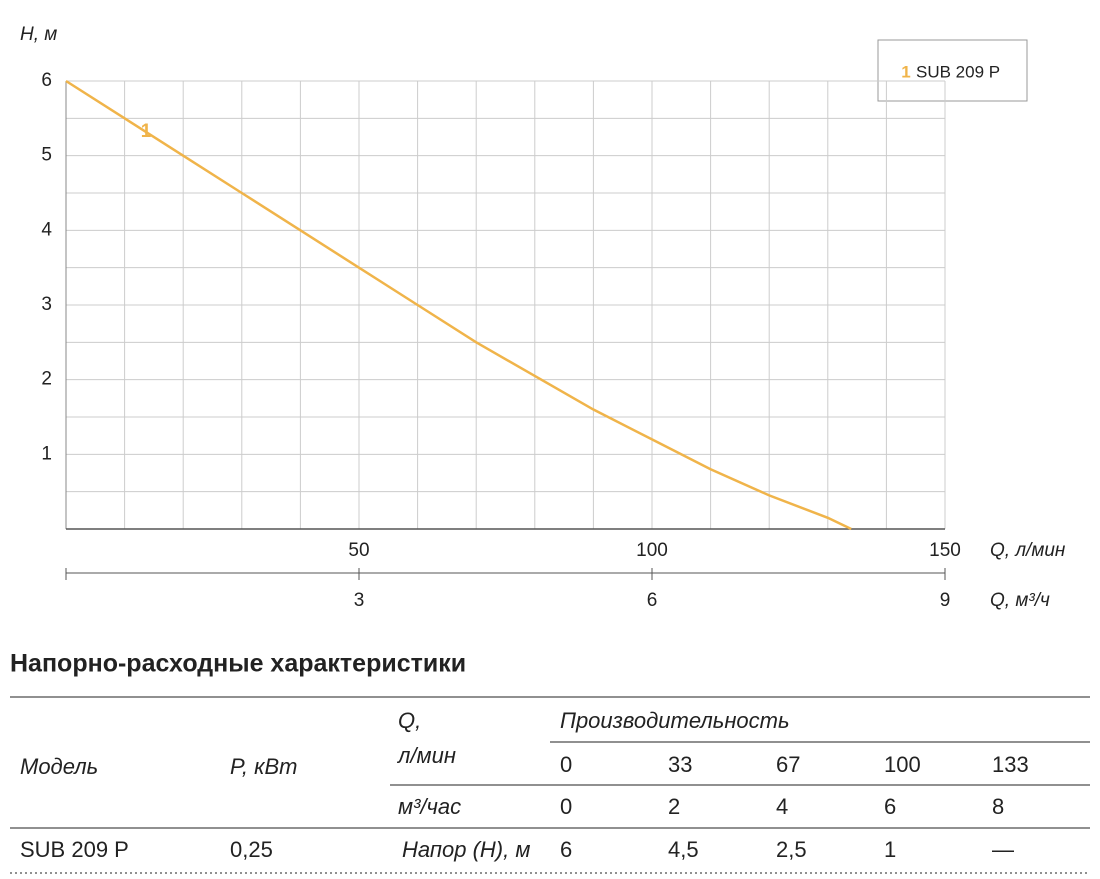 This screenshot has height=879, width=1100. Describe the element at coordinates (409, 720) in the screenshot. I see `header: Q,` at that location.